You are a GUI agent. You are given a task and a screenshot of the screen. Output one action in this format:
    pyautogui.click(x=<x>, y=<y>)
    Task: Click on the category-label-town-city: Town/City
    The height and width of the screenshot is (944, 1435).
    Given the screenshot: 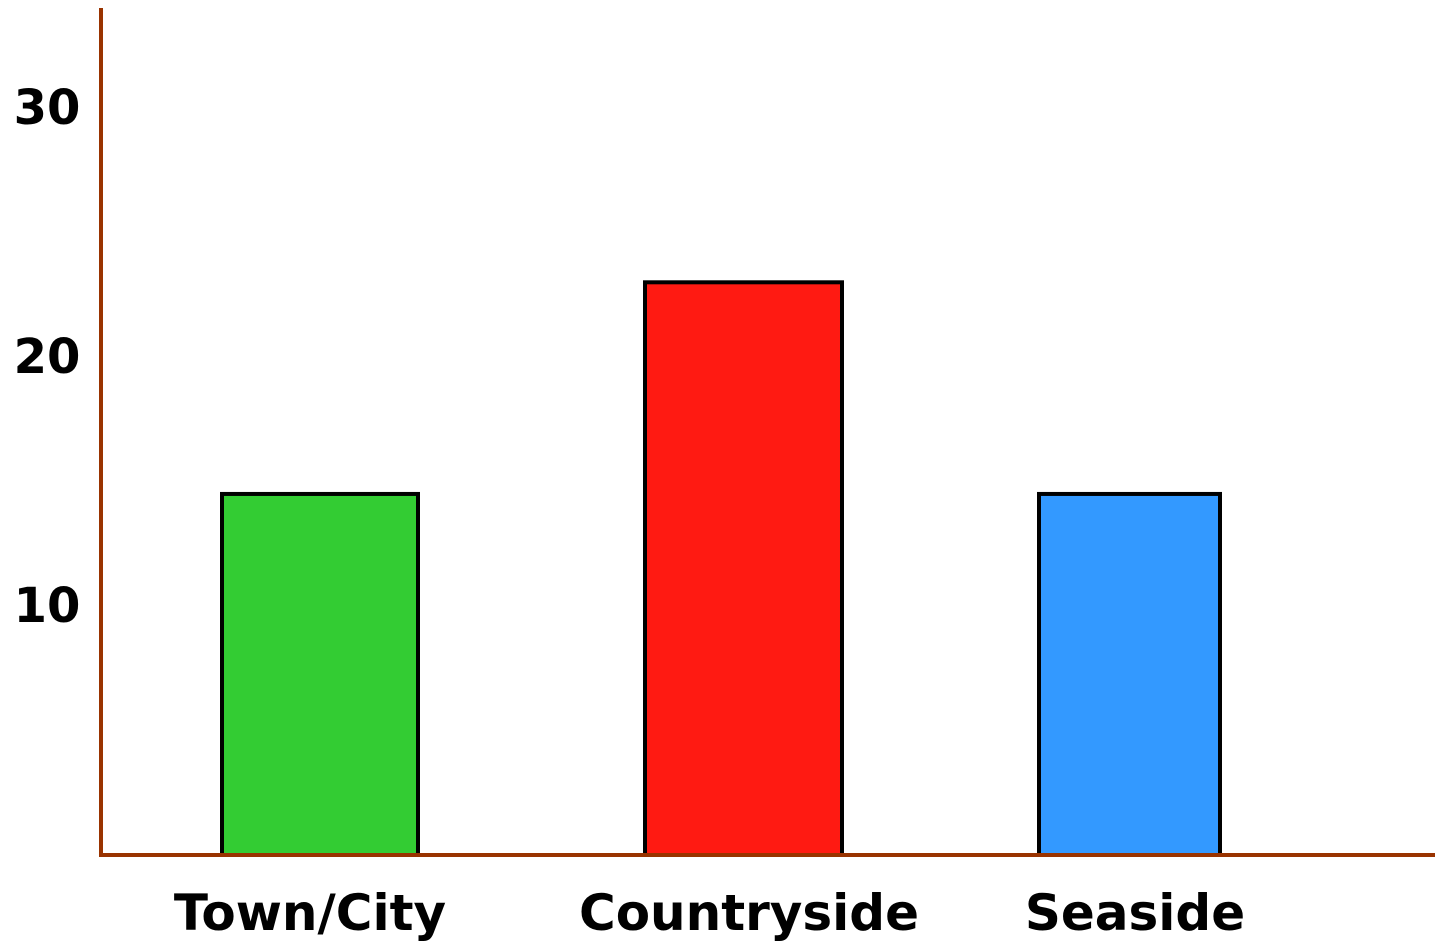 What is the action you would take?
    pyautogui.click(x=310, y=913)
    